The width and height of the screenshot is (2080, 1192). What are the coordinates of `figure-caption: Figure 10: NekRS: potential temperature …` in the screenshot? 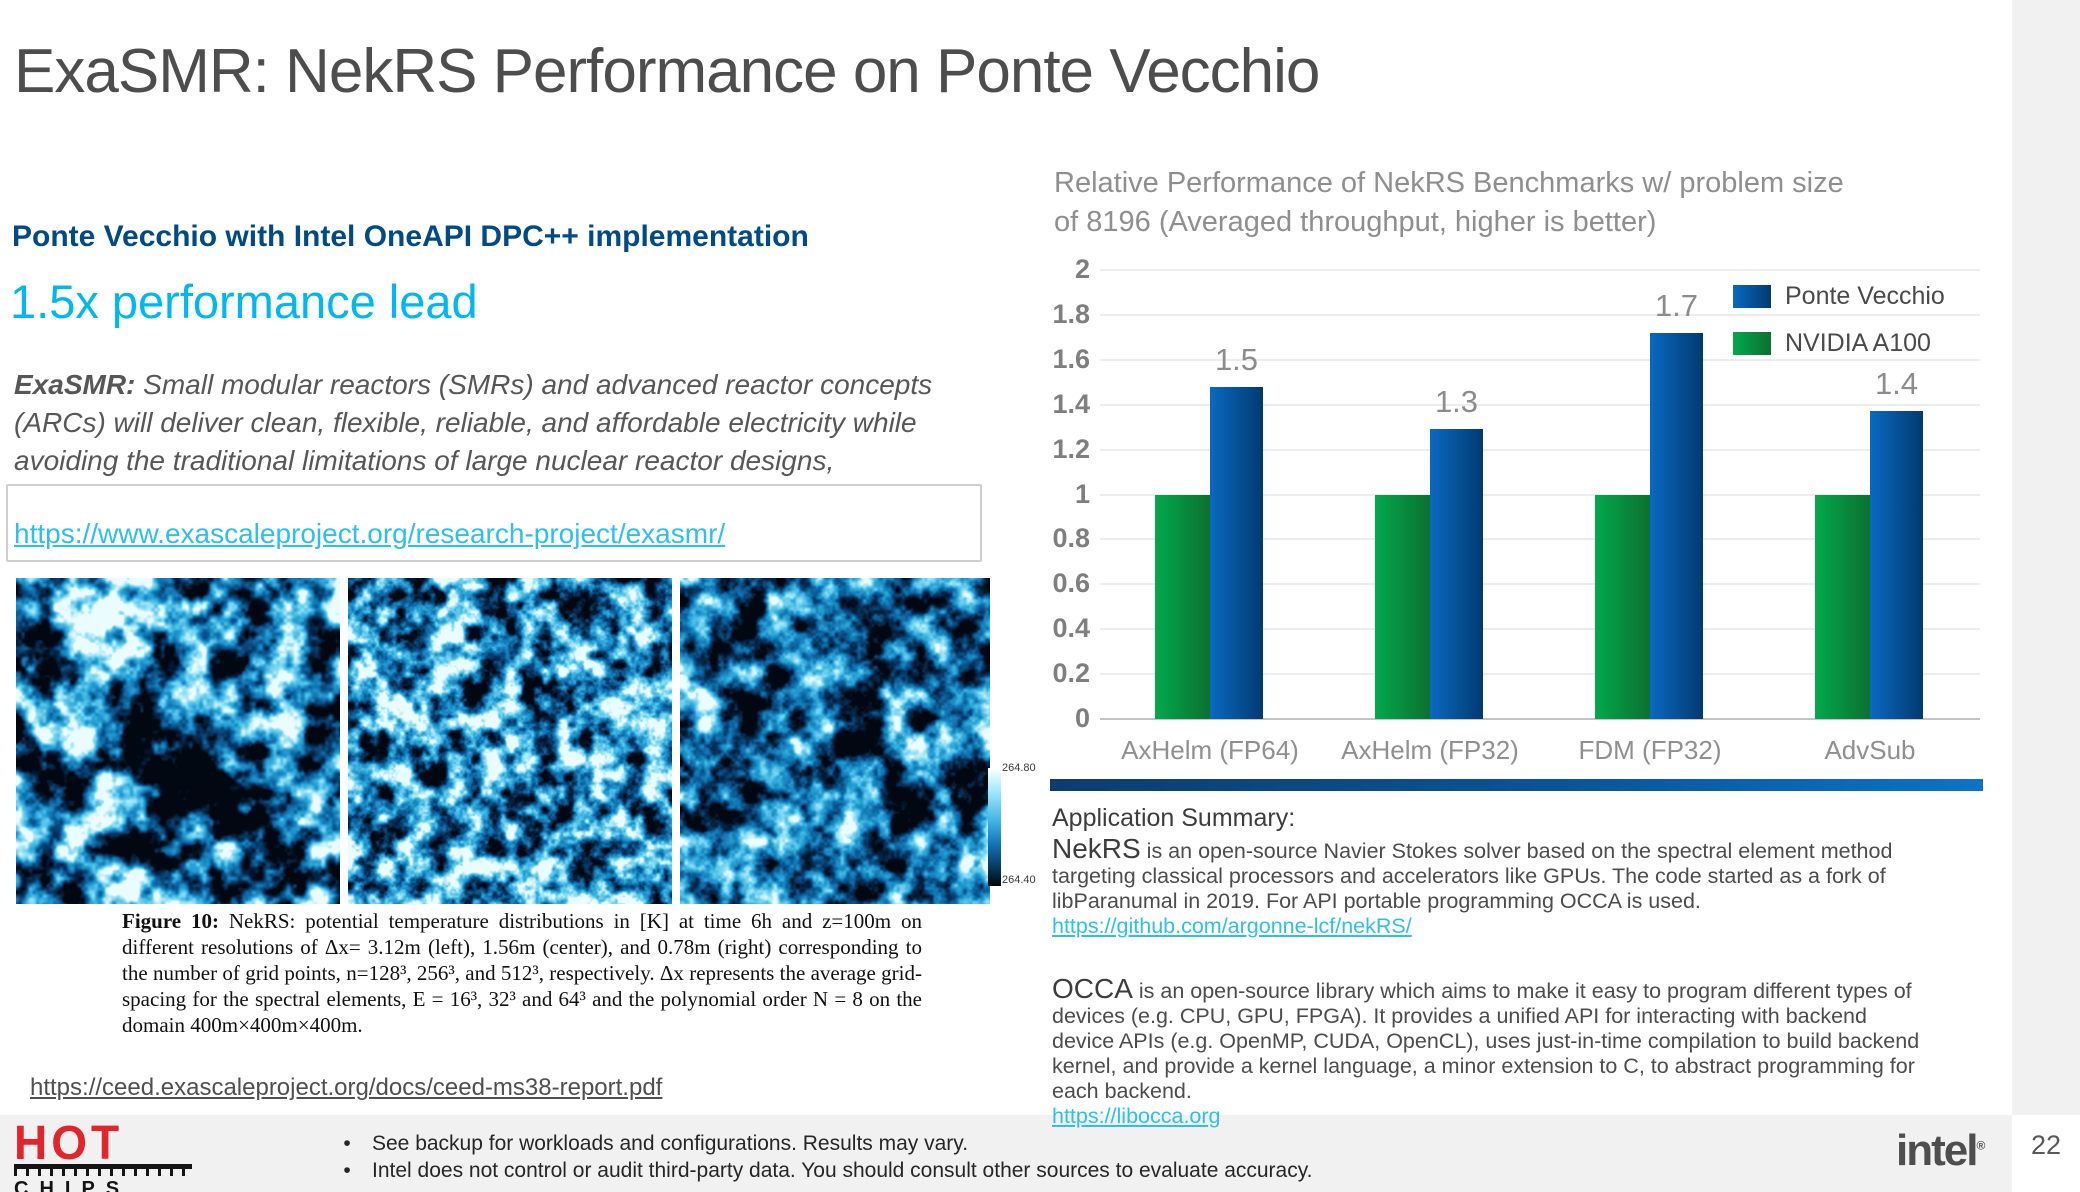 It's located at (522, 973).